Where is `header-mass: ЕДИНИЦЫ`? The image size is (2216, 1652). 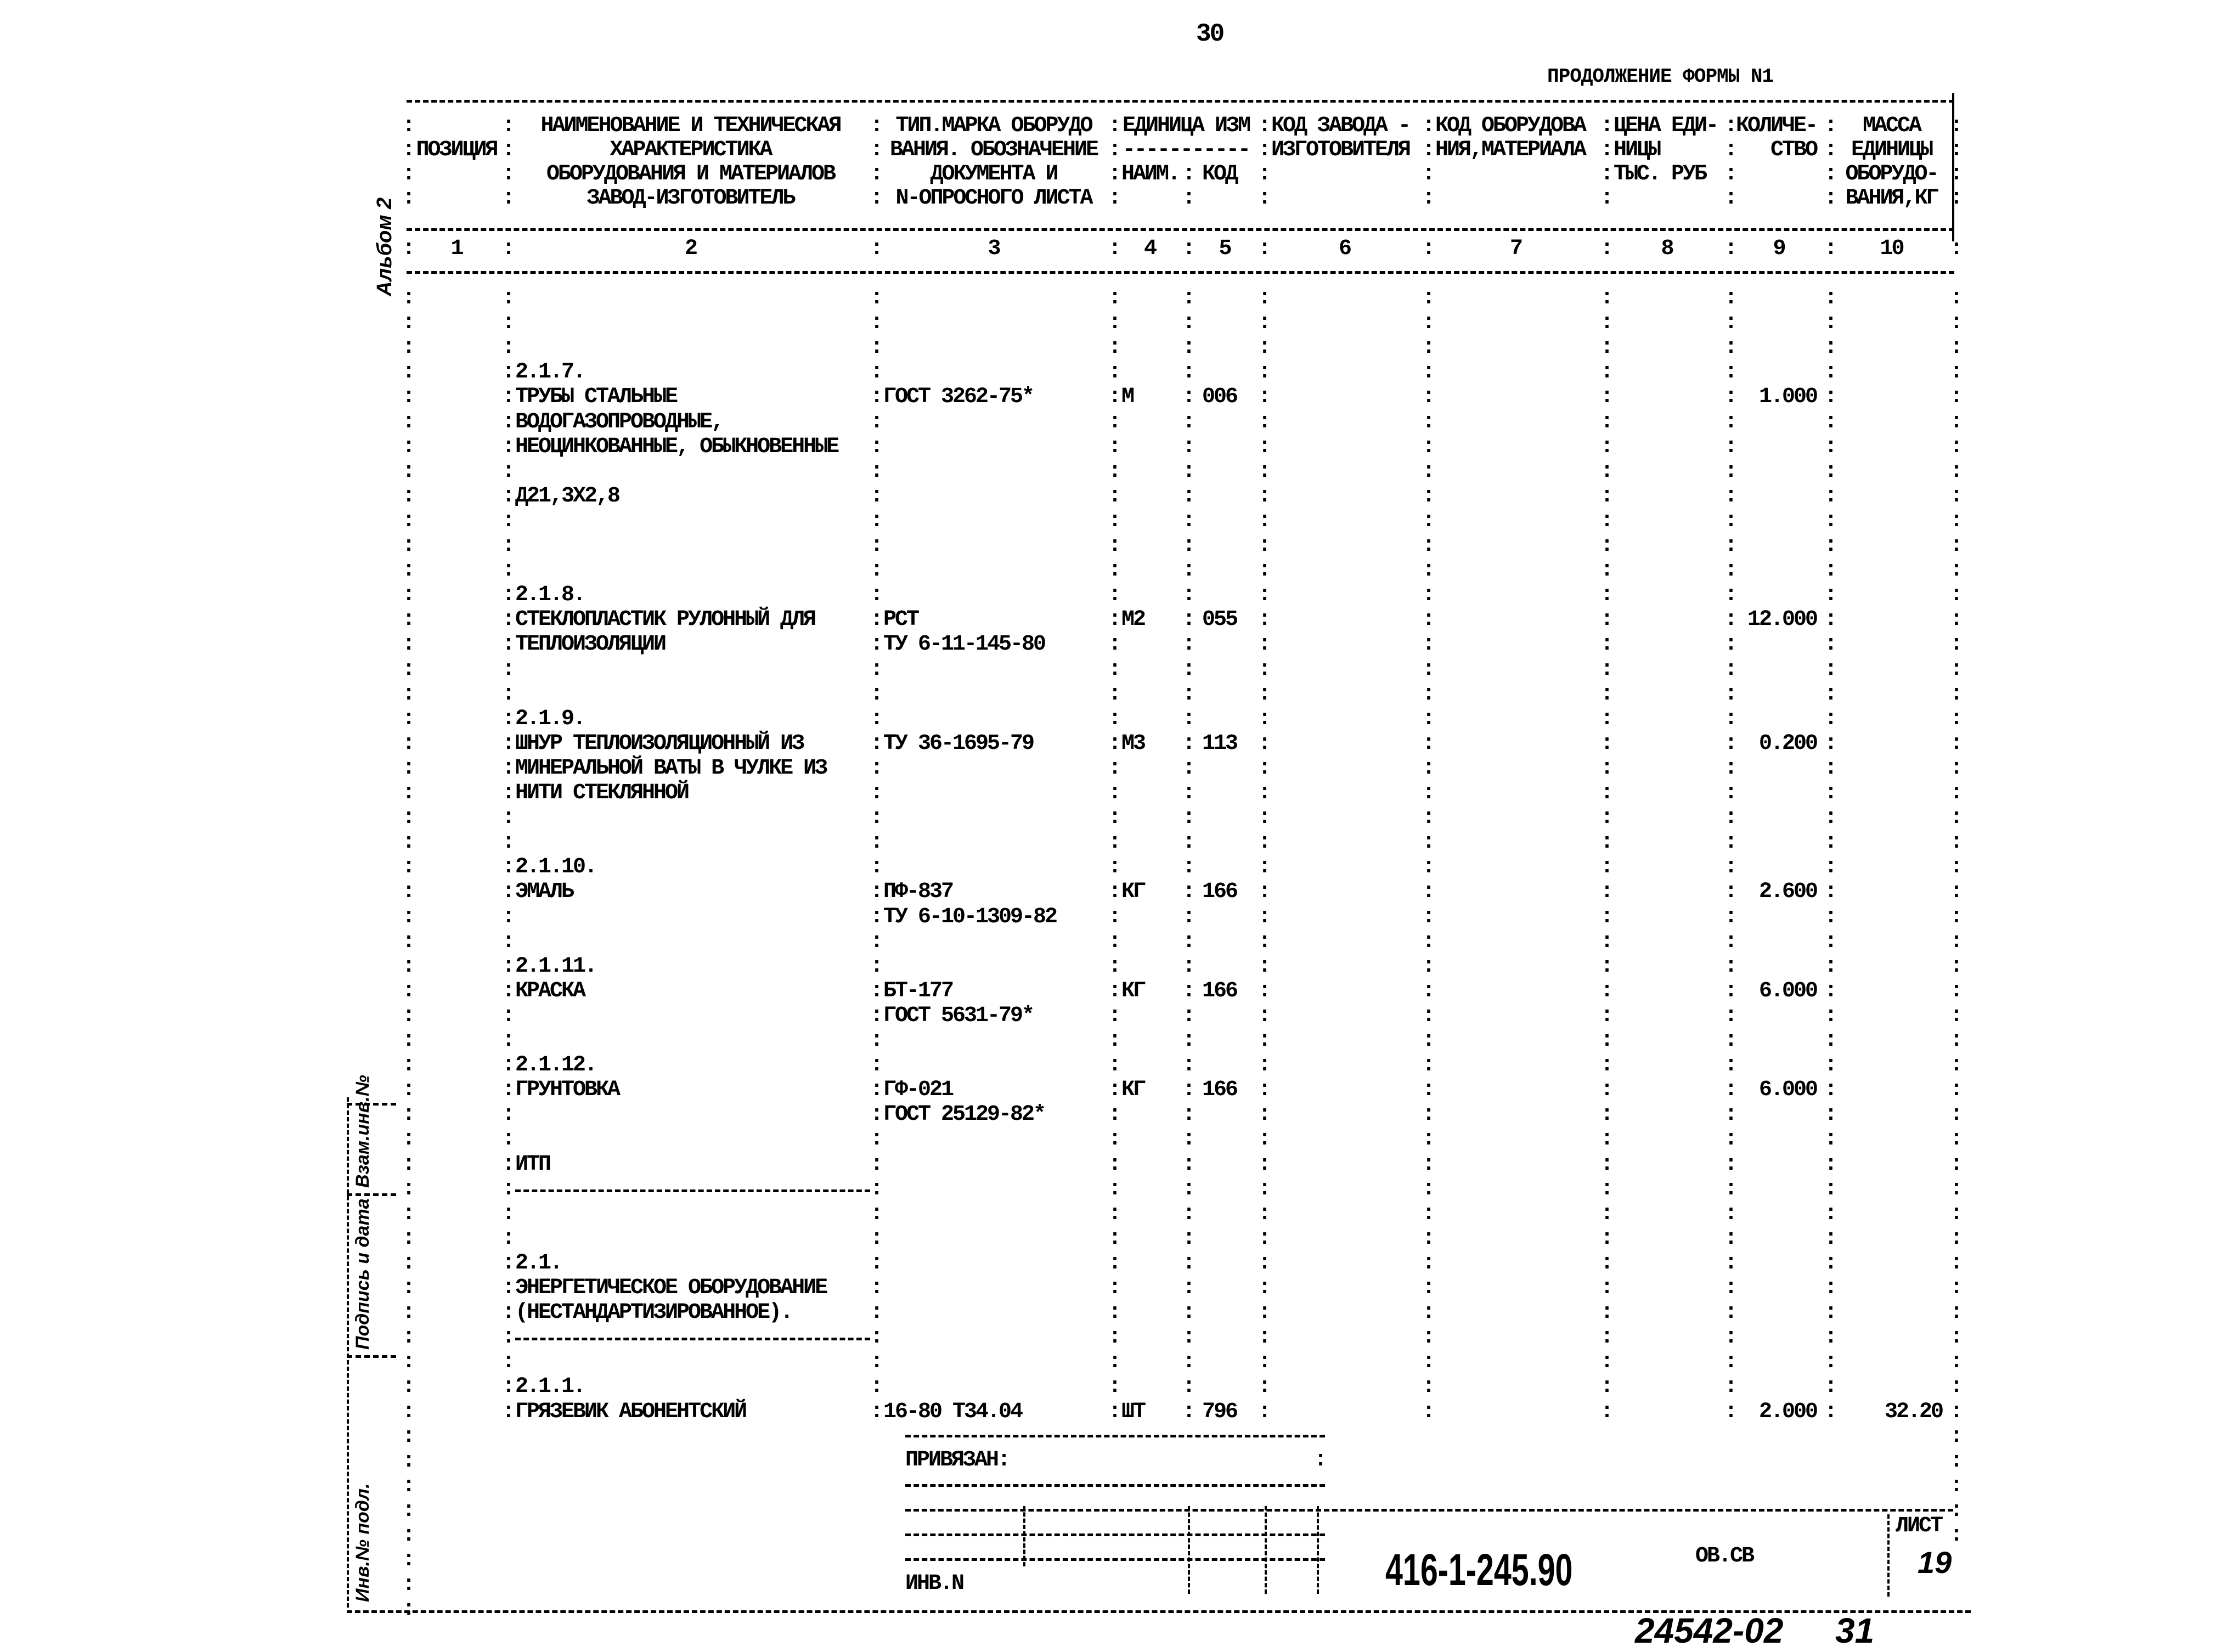
header-mass: ЕДИНИЦЫ is located at coordinates (1892, 150).